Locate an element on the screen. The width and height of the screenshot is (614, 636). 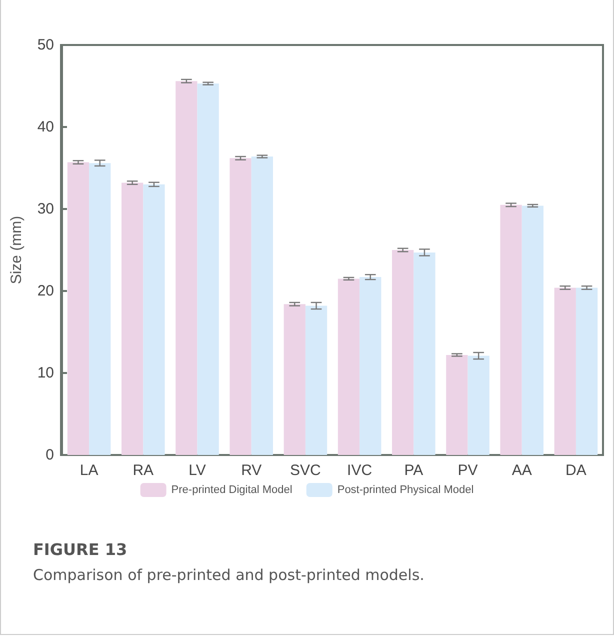
y-tick-label: 20 is located at coordinates (45, 291).